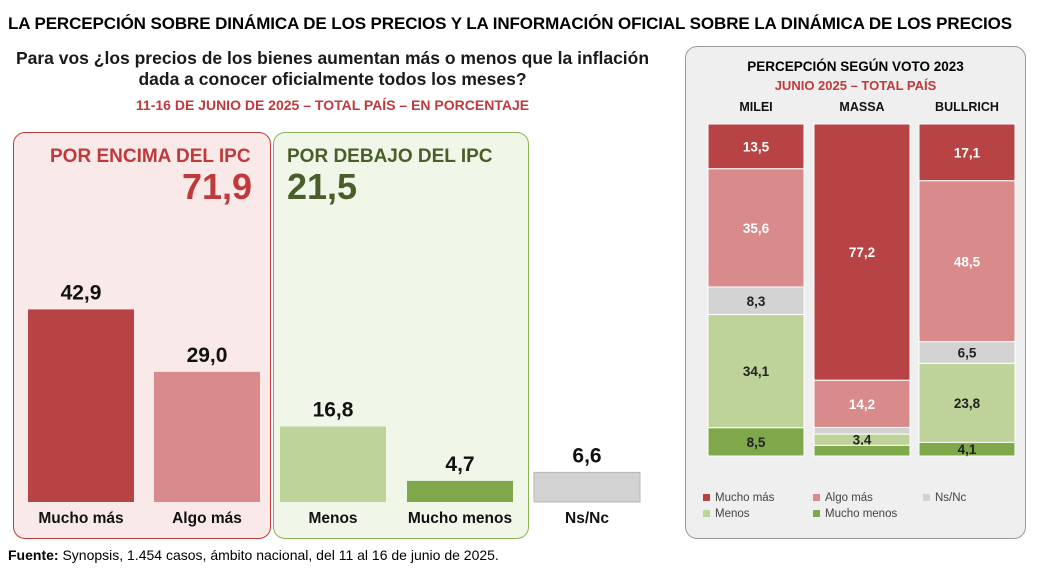  What do you see at coordinates (926, 497) in the screenshot?
I see `legend-swatch-ns-nc` at bounding box center [926, 497].